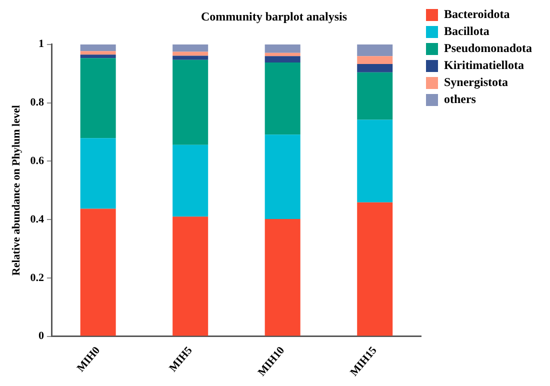 The height and width of the screenshot is (386, 550). I want to click on legend-label: Bacillota, so click(467, 31).